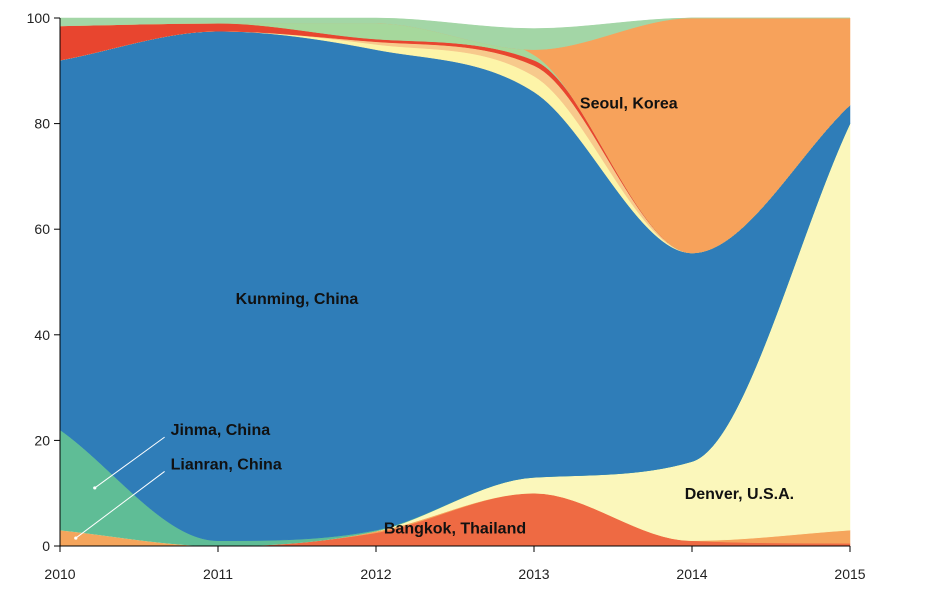 The width and height of the screenshot is (935, 592). I want to click on leader-dot-lianran-china, so click(76, 538).